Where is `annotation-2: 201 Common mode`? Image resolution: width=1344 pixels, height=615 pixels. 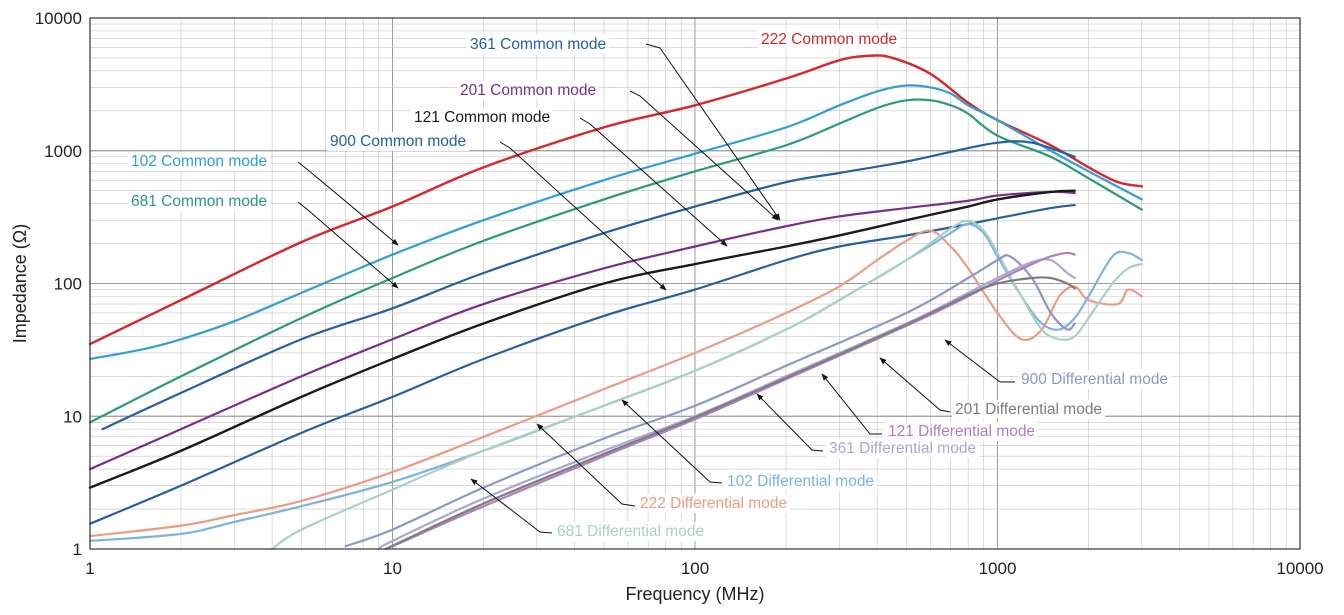 annotation-2: 201 Common mode is located at coordinates (618, 151).